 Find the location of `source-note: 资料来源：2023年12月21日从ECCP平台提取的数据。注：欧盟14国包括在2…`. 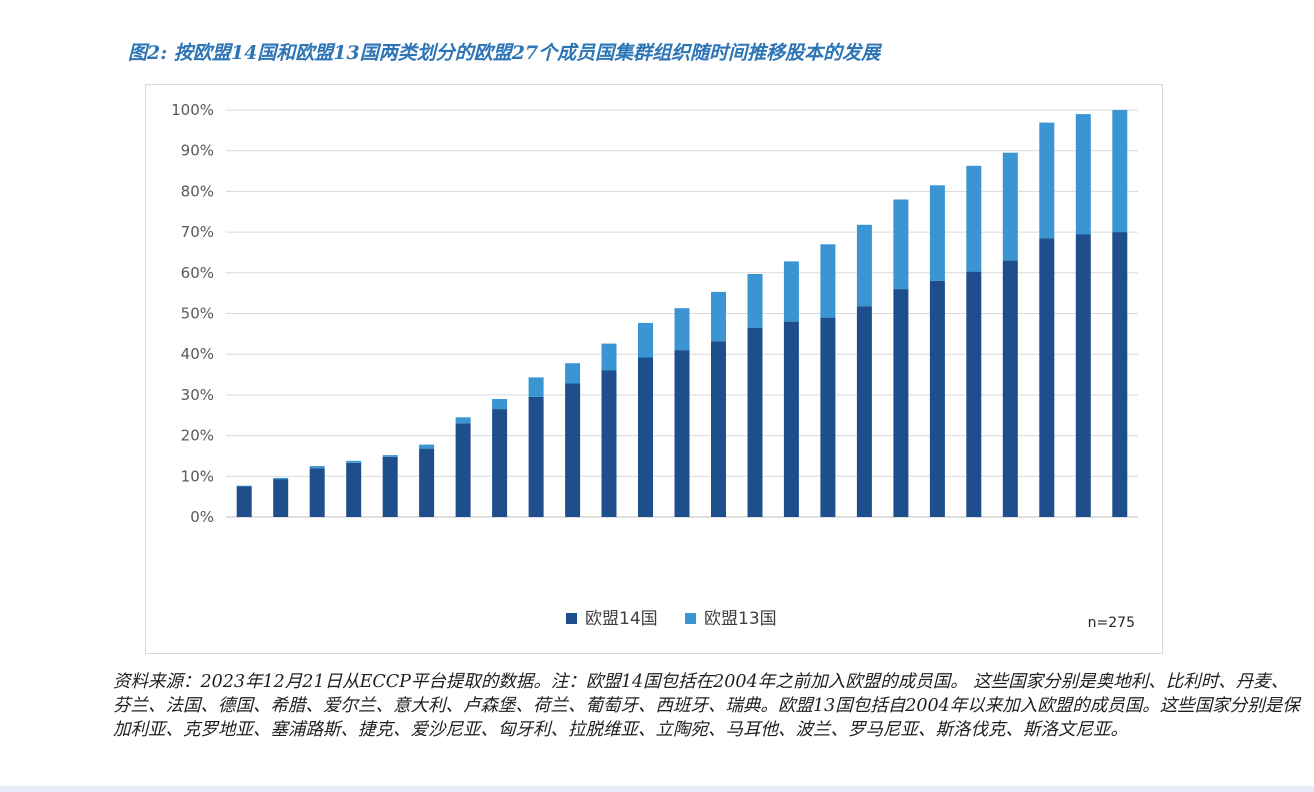

source-note: 资料来源：2023年12月21日从ECCP平台提取的数据。注：欧盟14国包括在2… is located at coordinates (706, 706).